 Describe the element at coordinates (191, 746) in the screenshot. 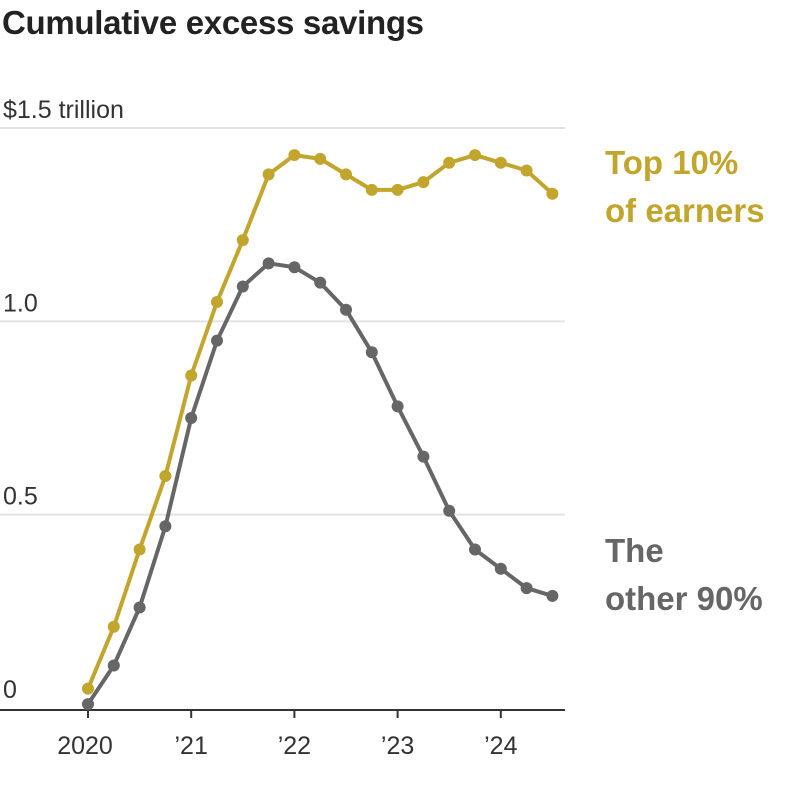

I see `x-tick-label-1: ’21` at that location.